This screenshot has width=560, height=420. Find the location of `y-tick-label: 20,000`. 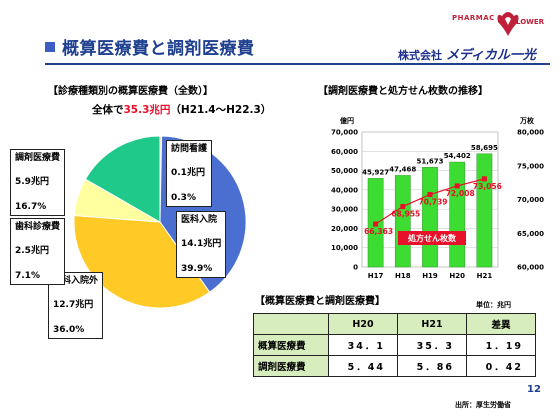

y-tick-label: 20,000 is located at coordinates (344, 229).